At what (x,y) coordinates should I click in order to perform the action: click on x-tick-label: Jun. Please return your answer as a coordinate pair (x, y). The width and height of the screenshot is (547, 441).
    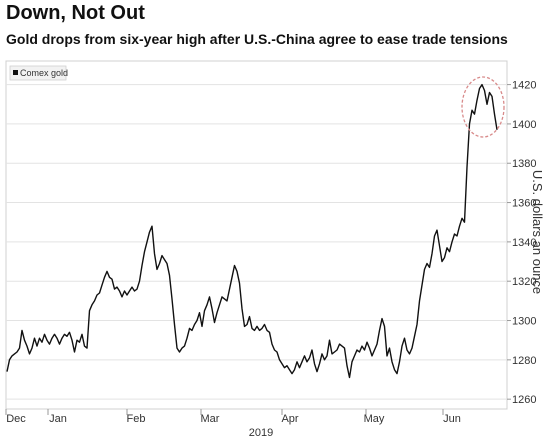
    Looking at the image, I should click on (452, 419).